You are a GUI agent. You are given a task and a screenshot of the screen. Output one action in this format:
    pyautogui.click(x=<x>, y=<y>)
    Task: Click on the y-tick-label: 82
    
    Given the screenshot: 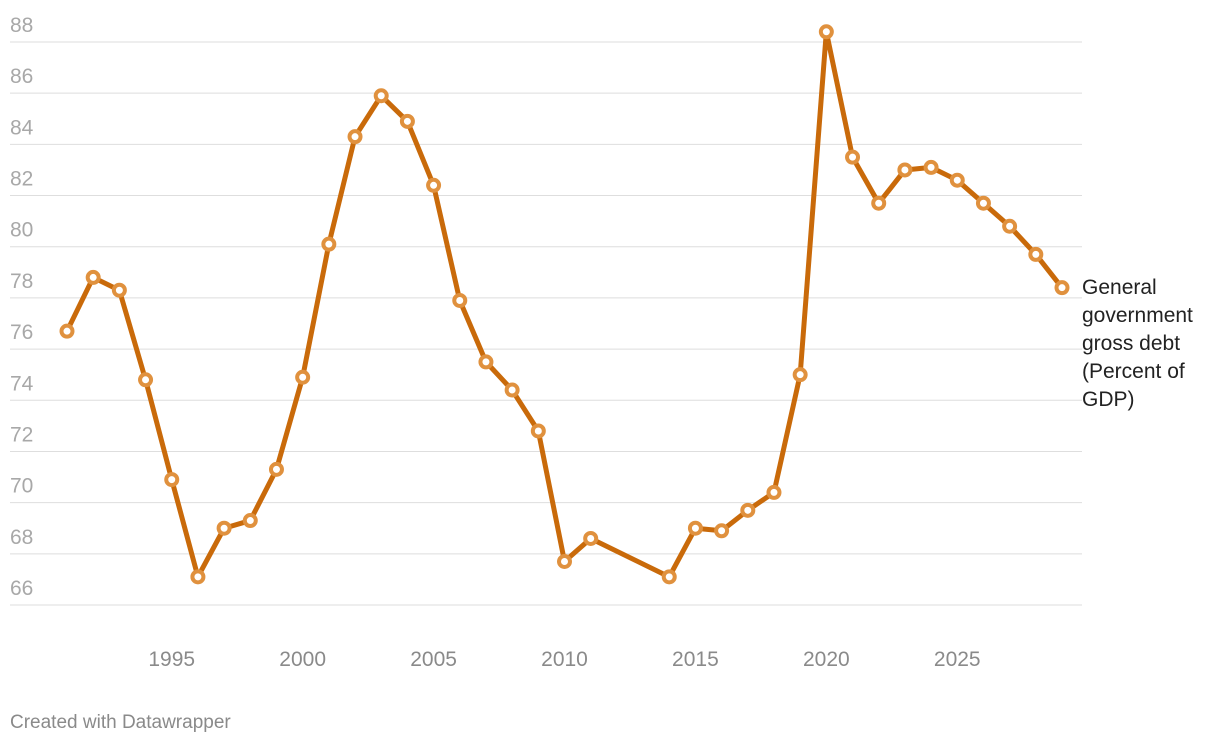 What is the action you would take?
    pyautogui.click(x=21, y=179)
    